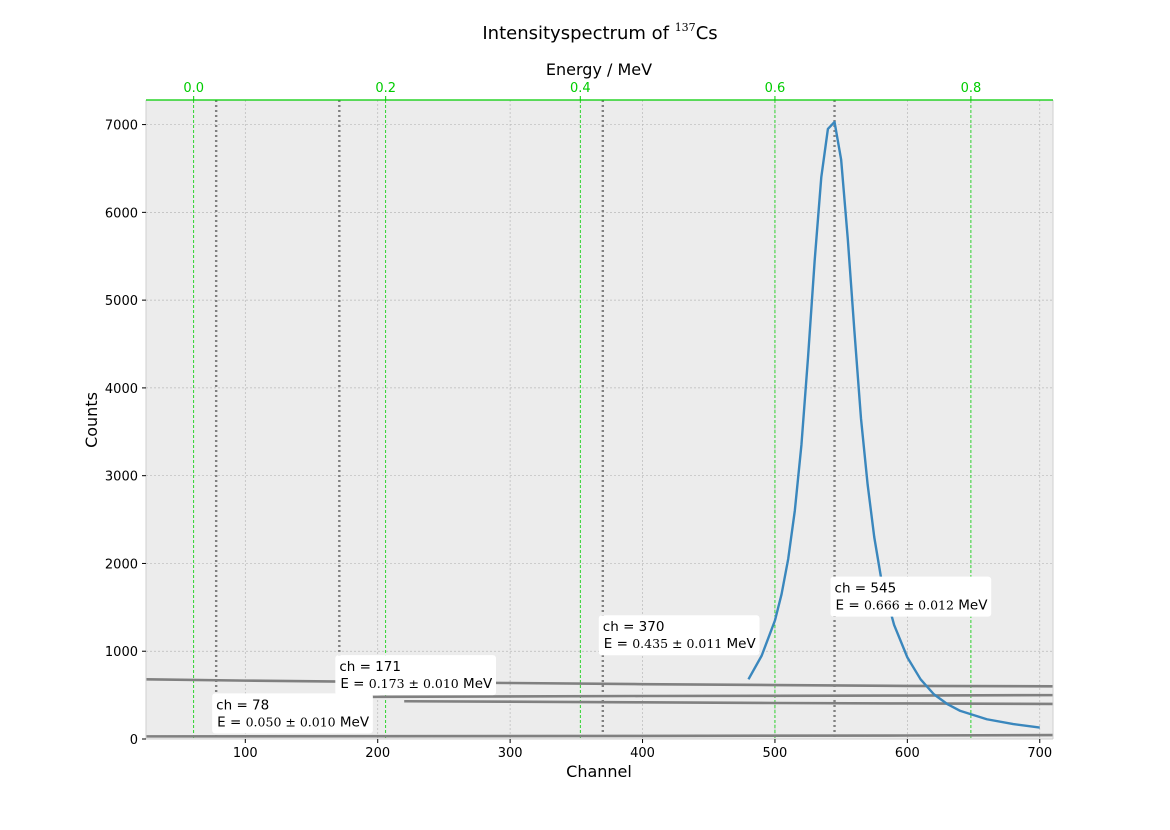 The width and height of the screenshot is (1170, 830). I want to click on annotation-energy-value: 0.050 ± 0.010, so click(291, 721).